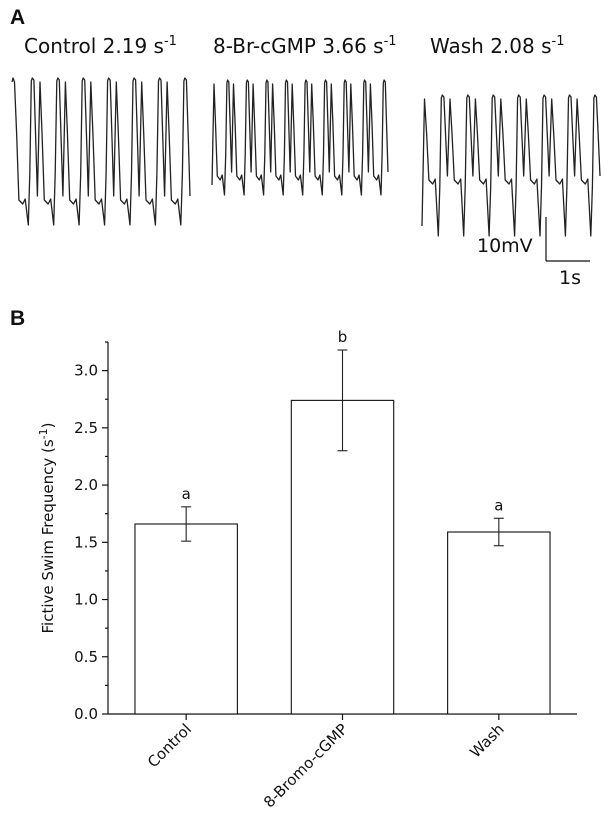  Describe the element at coordinates (511, 165) in the screenshot. I see `trace-wash` at that location.